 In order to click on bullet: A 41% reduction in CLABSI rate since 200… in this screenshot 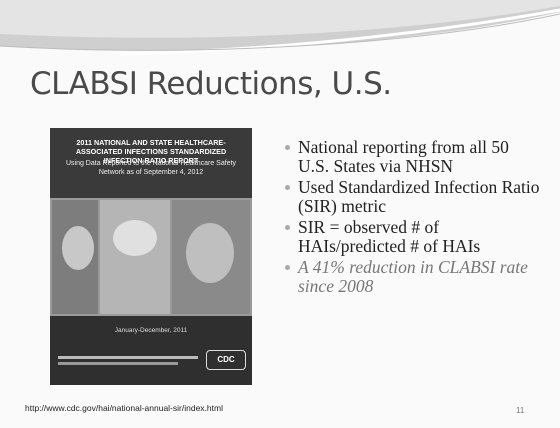, I will do `click(413, 277)`.